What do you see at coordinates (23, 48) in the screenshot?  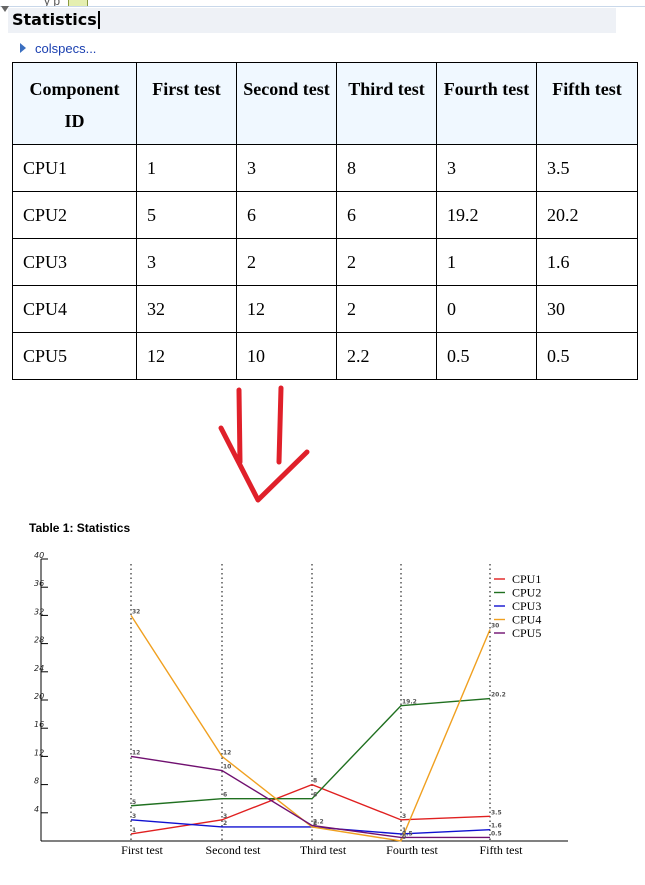 I see `expand-arrow-icon` at bounding box center [23, 48].